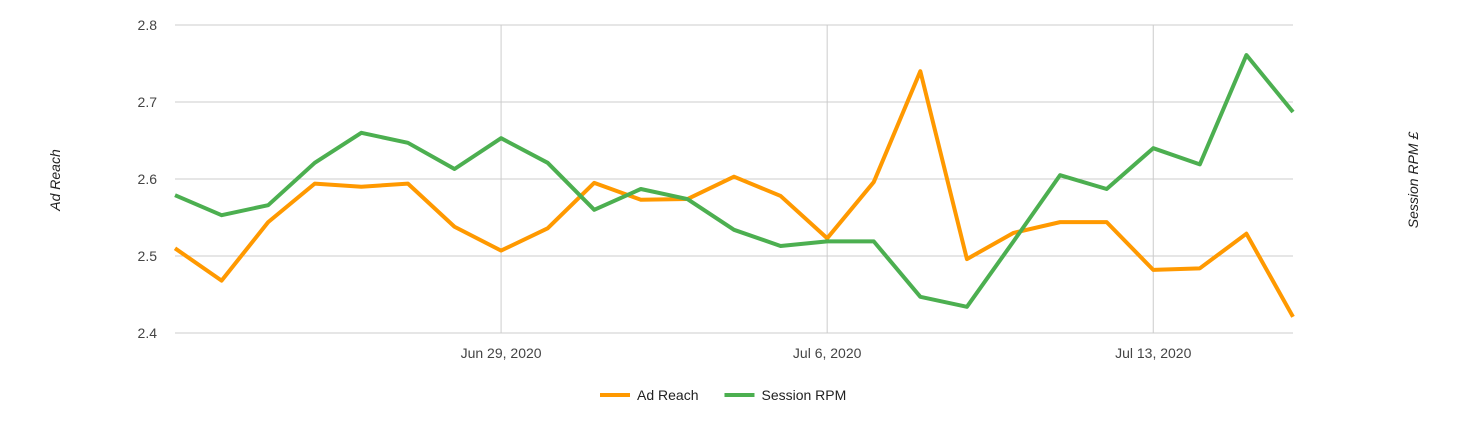  Describe the element at coordinates (667, 395) in the screenshot. I see `legend-label: Ad Reach` at that location.